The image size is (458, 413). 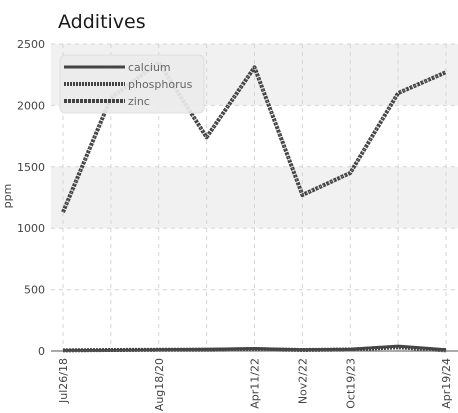 I want to click on legend-box, so click(x=132, y=84).